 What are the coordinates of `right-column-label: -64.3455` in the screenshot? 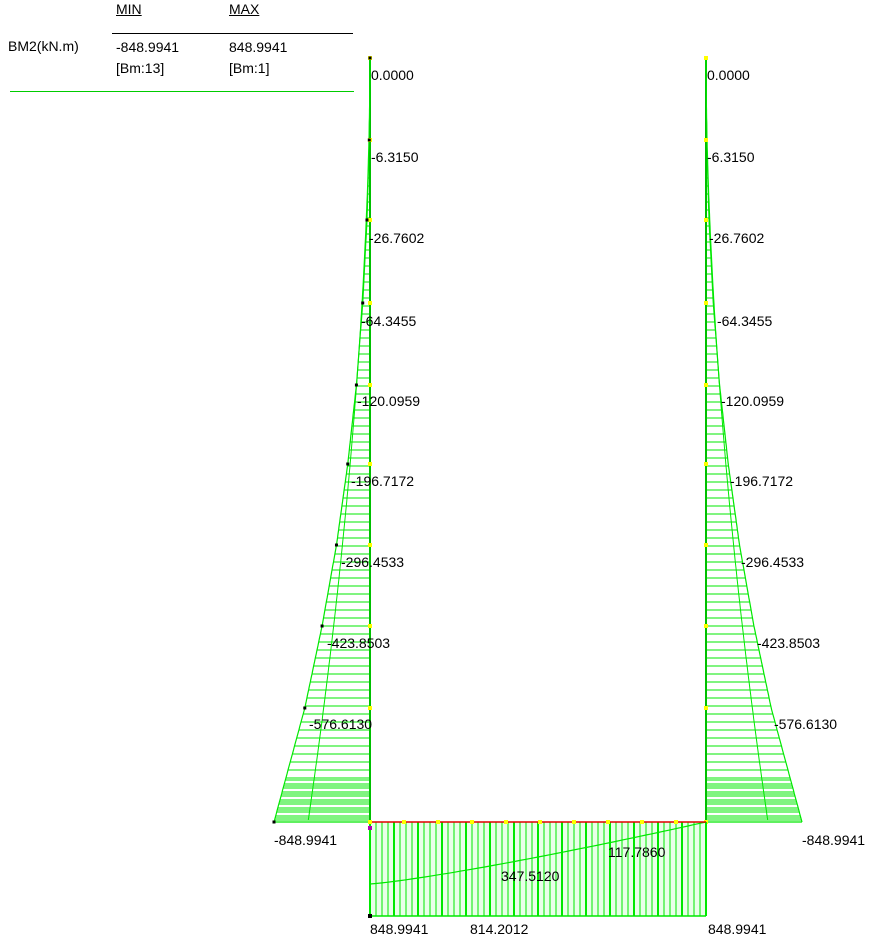 It's located at (744, 321).